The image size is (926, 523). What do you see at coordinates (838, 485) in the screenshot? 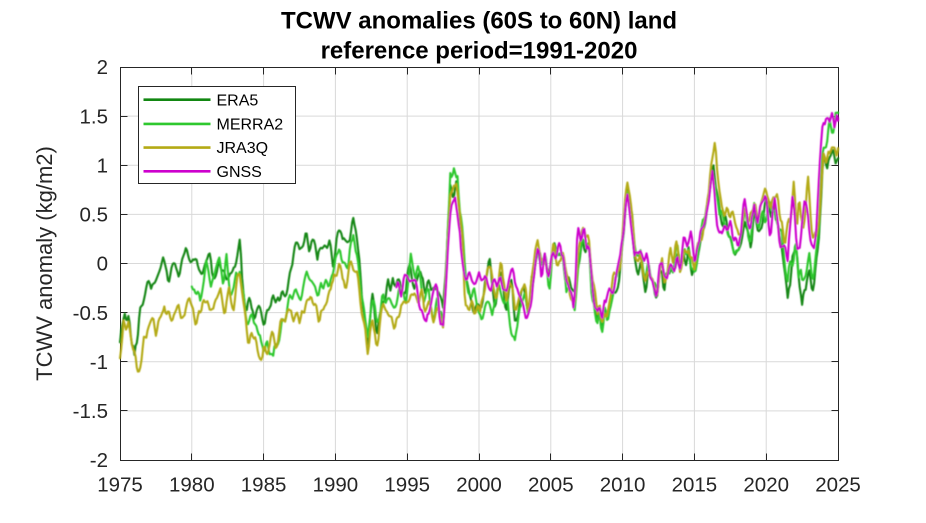
I see `svg-text: 2025` at bounding box center [838, 485].